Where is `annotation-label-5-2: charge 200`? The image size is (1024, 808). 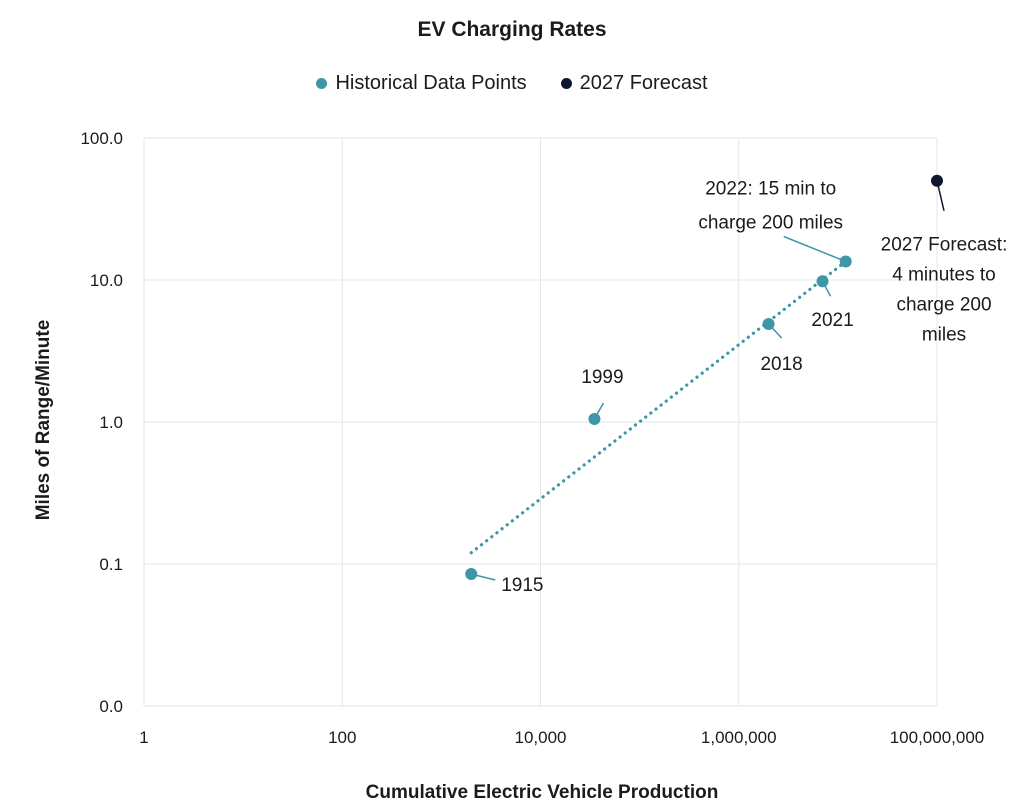
annotation-label-5-2: charge 200 is located at coordinates (943, 305).